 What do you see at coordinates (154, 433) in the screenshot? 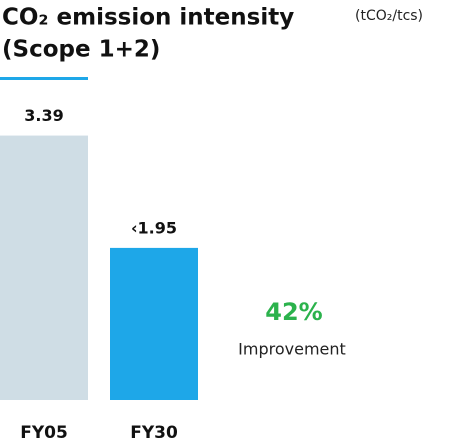
I see `x-tick-label: FY30` at bounding box center [154, 433].